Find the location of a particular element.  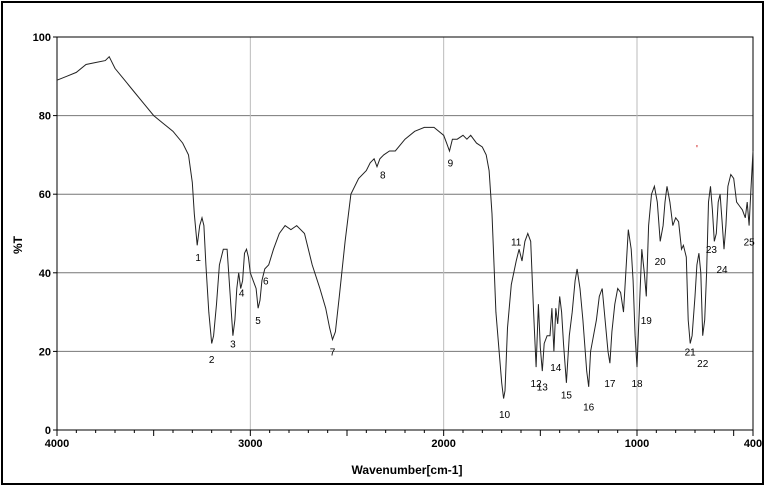

x-tick-label: 4000 is located at coordinates (57, 444).